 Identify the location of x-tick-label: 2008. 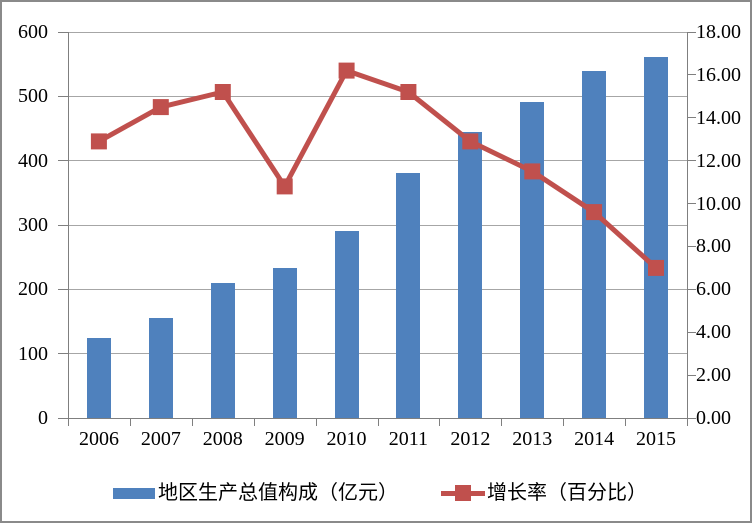
(222, 439).